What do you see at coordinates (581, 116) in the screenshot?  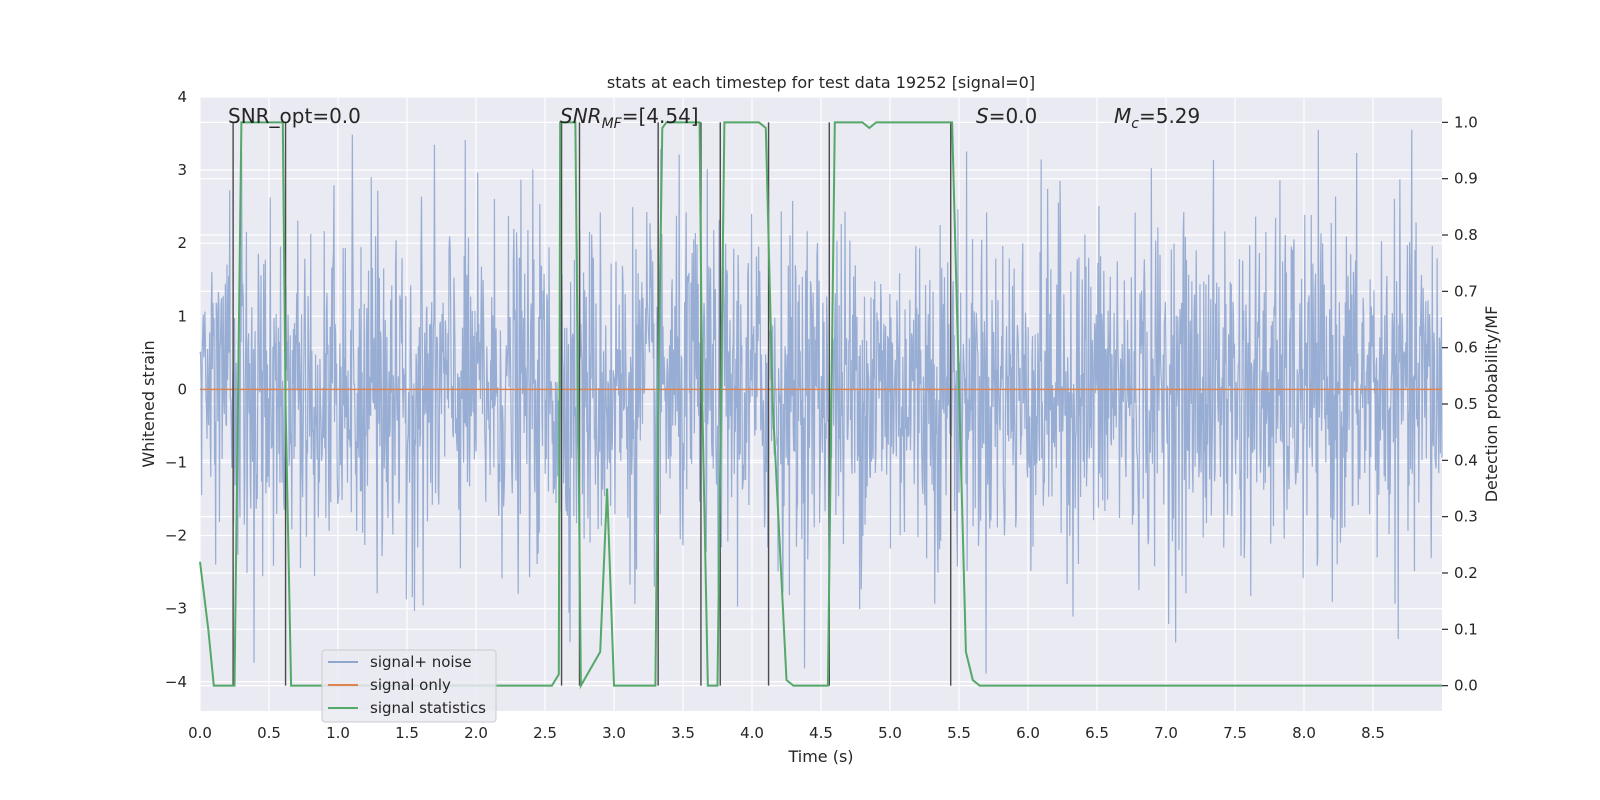 I see `annotation-snr-mf-main: SNR` at bounding box center [581, 116].